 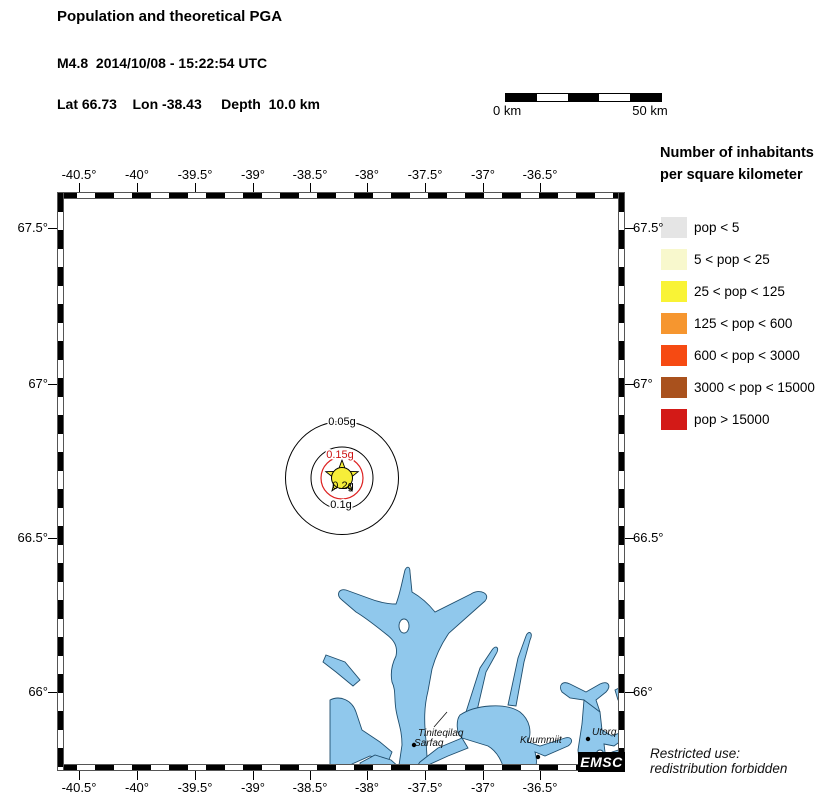 I want to click on emsc-logo-text: EMSC, so click(x=601, y=762).